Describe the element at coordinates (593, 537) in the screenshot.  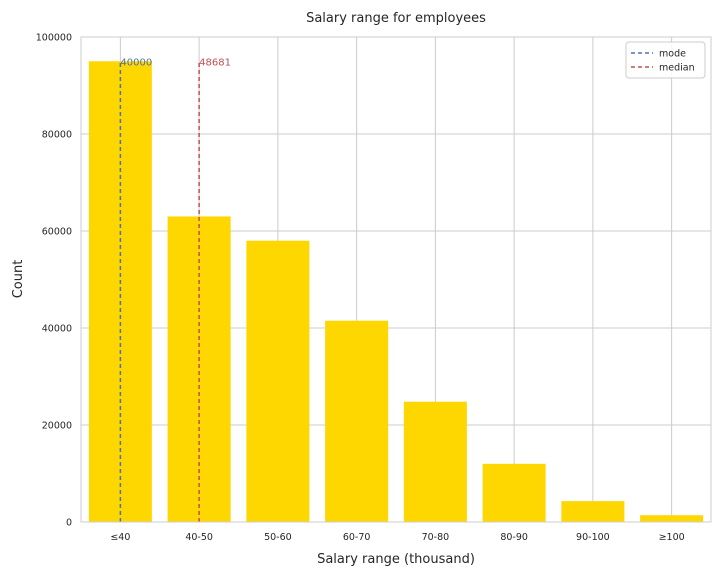
I see `x-tick-label: 90-100` at that location.